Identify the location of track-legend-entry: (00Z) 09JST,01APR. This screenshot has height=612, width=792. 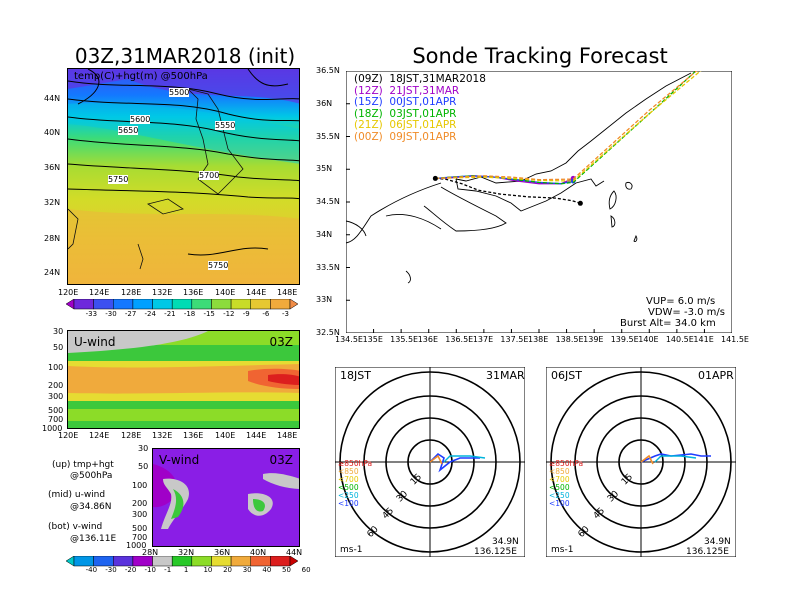
(405, 136).